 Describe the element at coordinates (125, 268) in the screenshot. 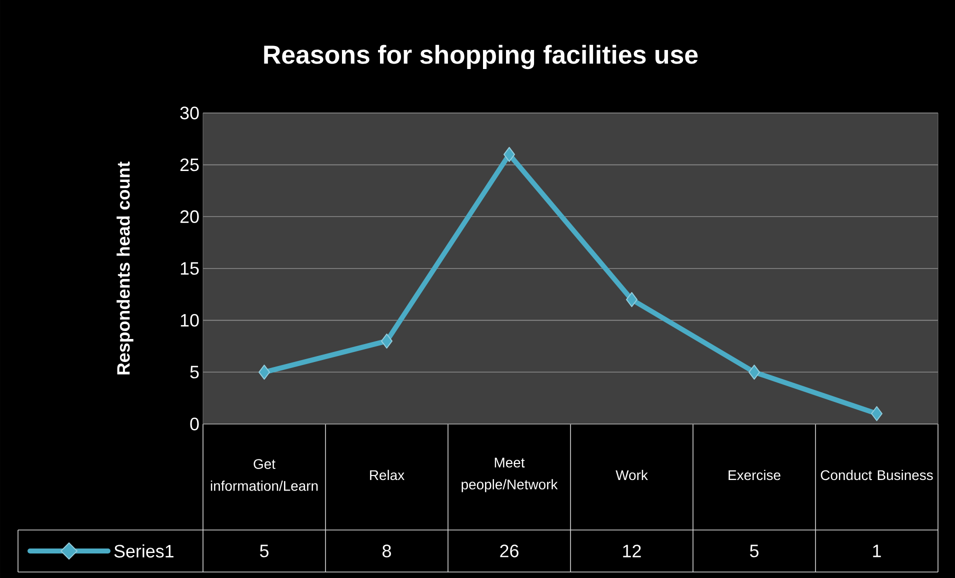

I see `y-axis-title: Respondents head count` at that location.